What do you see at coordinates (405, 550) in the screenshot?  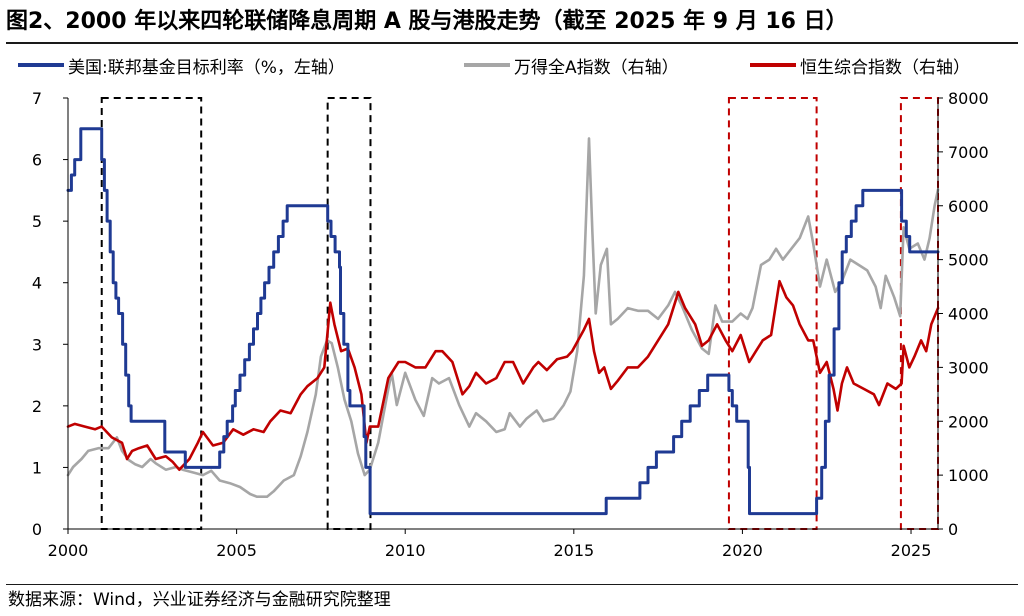 I see `x-tick-label: 2010` at bounding box center [405, 550].